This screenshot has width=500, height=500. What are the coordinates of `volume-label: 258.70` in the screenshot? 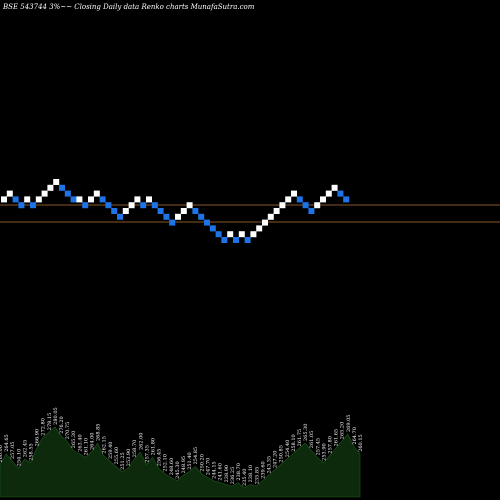 It's located at (135, 449).